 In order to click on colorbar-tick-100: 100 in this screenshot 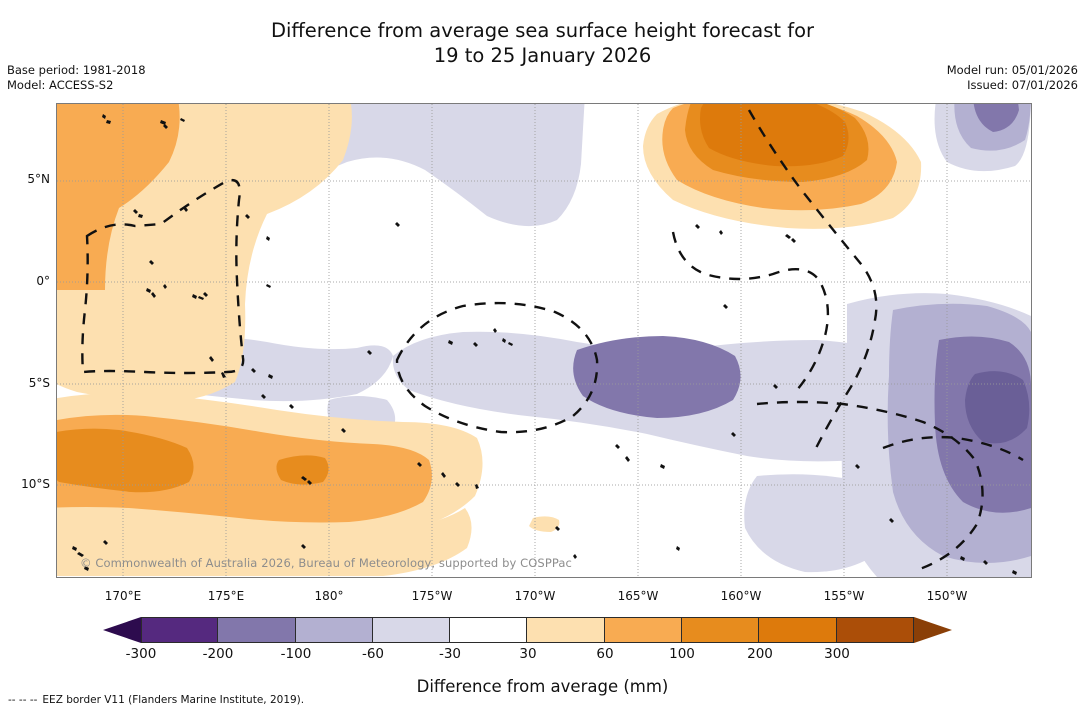, I will do `click(682, 654)`.